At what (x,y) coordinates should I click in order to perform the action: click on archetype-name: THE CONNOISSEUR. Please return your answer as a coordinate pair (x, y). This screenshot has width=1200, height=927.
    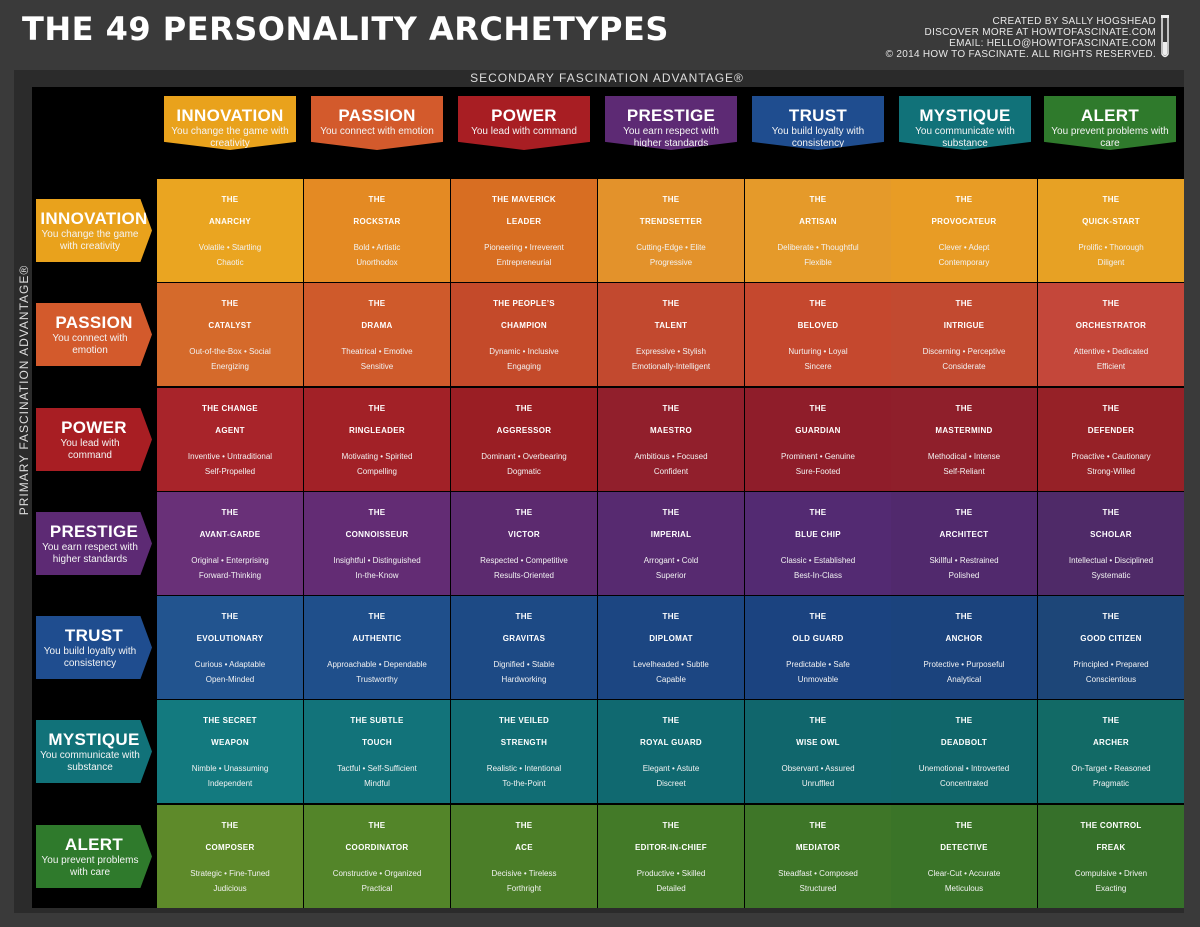
    Looking at the image, I should click on (377, 523).